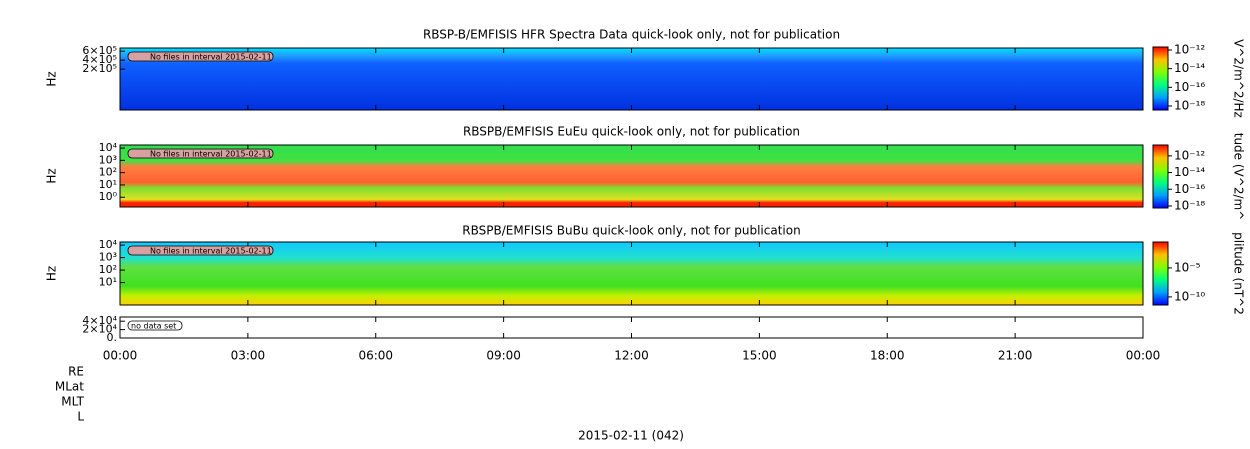  What do you see at coordinates (248, 356) in the screenshot?
I see `x-tick-label: 03:00` at bounding box center [248, 356].